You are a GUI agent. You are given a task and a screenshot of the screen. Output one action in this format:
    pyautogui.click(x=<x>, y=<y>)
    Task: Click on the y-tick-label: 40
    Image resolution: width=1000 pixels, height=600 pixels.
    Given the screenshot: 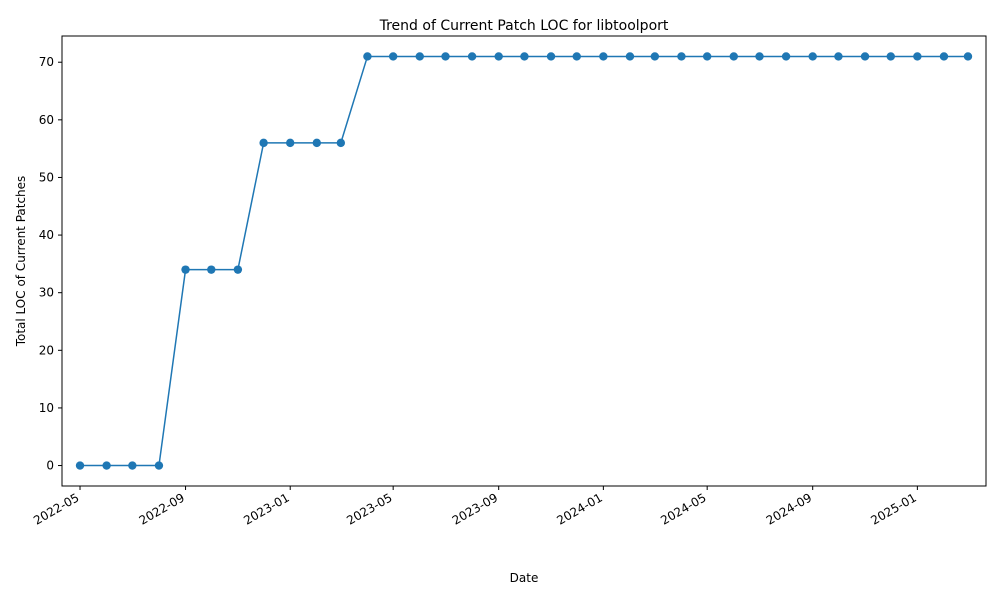 What is the action you would take?
    pyautogui.click(x=46, y=235)
    